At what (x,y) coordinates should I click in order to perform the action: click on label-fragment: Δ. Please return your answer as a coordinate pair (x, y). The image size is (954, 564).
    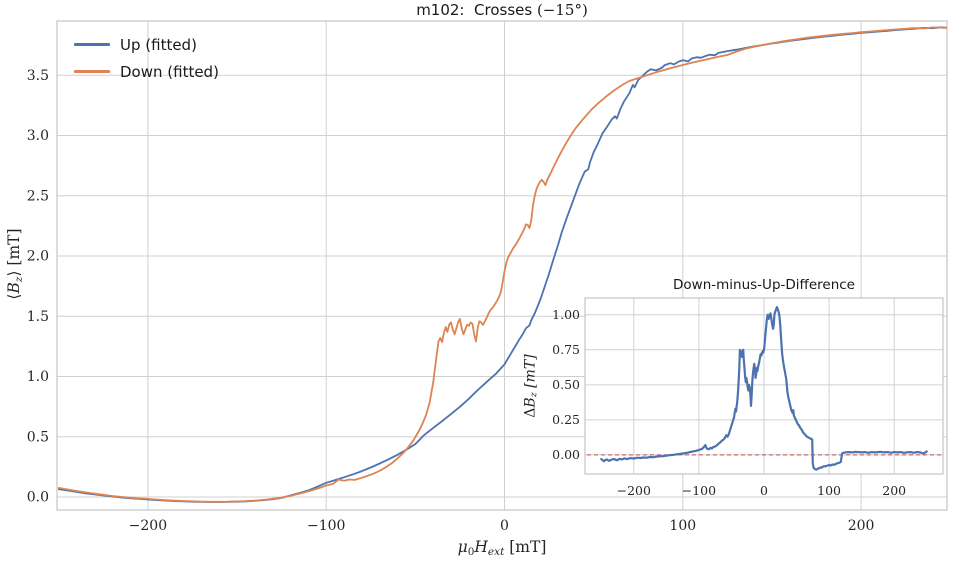
    Looking at the image, I should click on (530, 412).